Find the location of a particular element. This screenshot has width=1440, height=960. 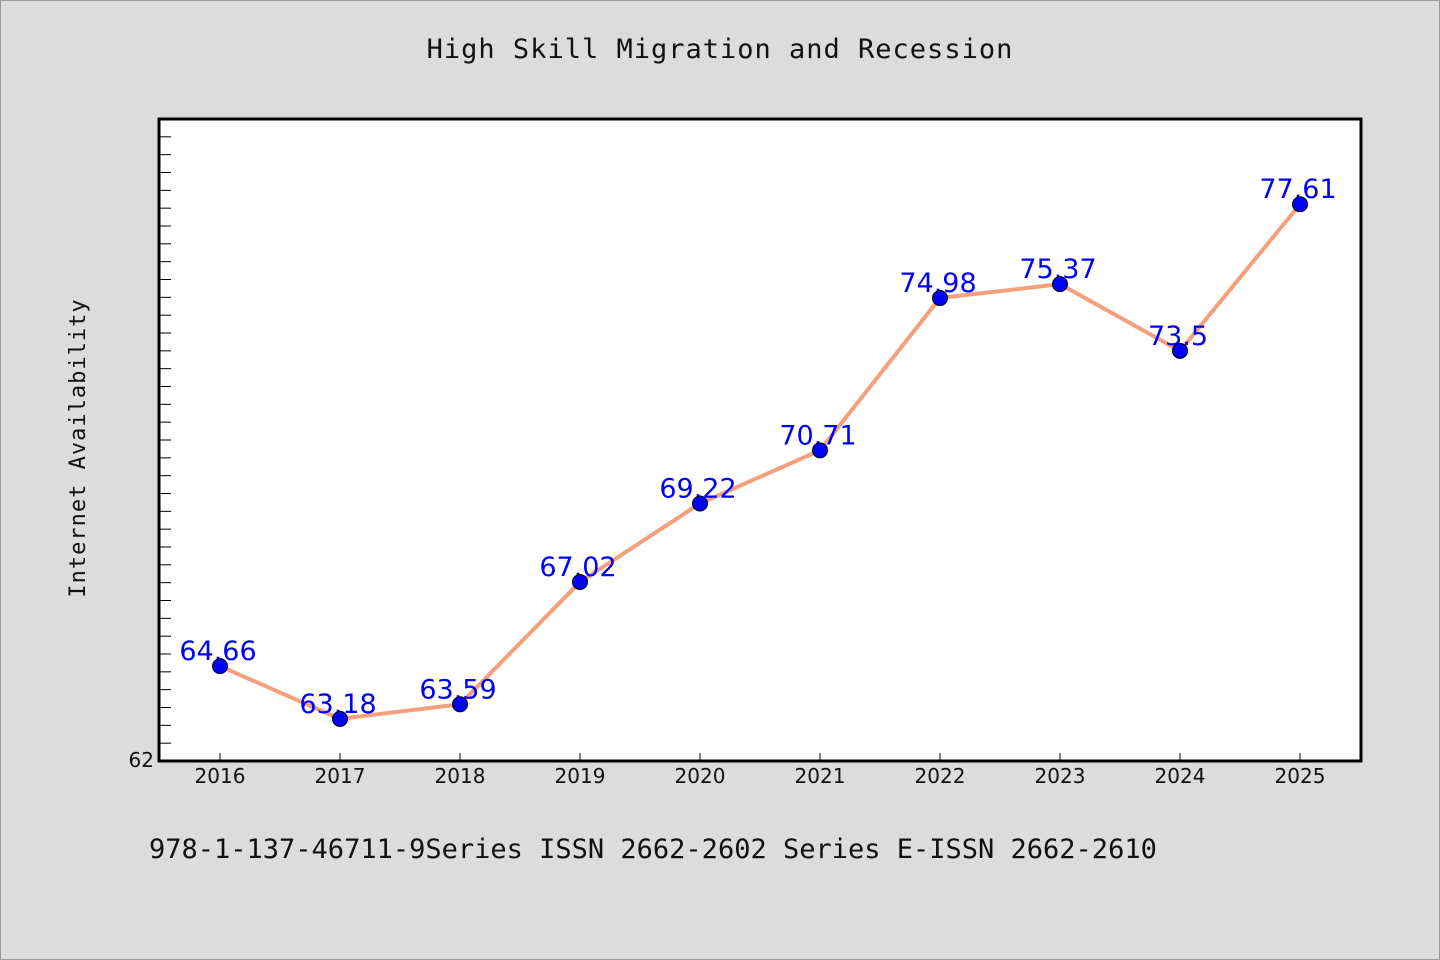

chart-title: High Skill Migration and Recession is located at coordinates (720, 49).